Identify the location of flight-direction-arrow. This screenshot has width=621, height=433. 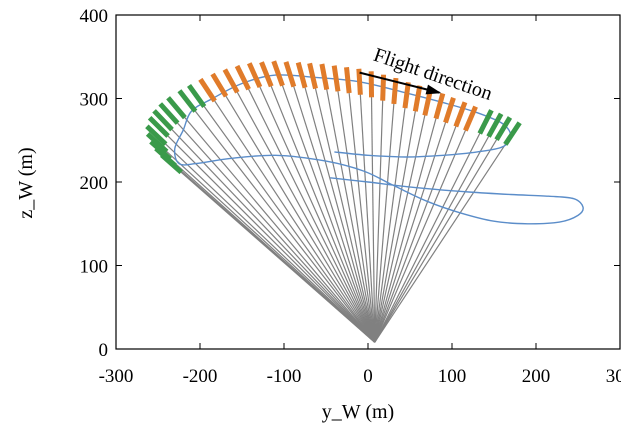
(399, 82).